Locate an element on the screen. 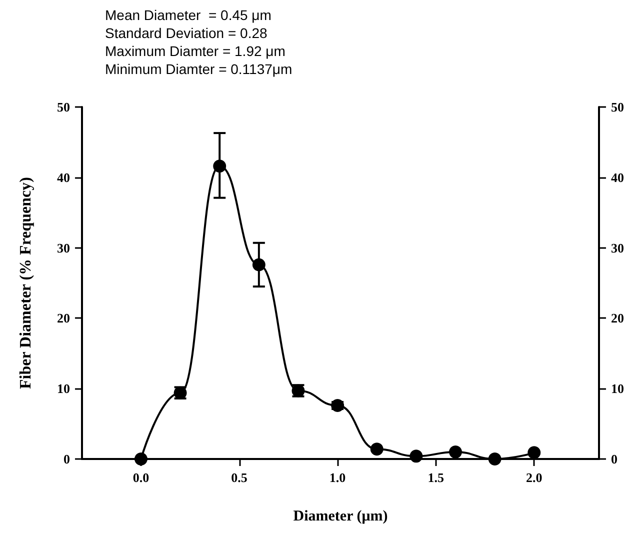  y-tick-label: 0 is located at coordinates (67, 459).